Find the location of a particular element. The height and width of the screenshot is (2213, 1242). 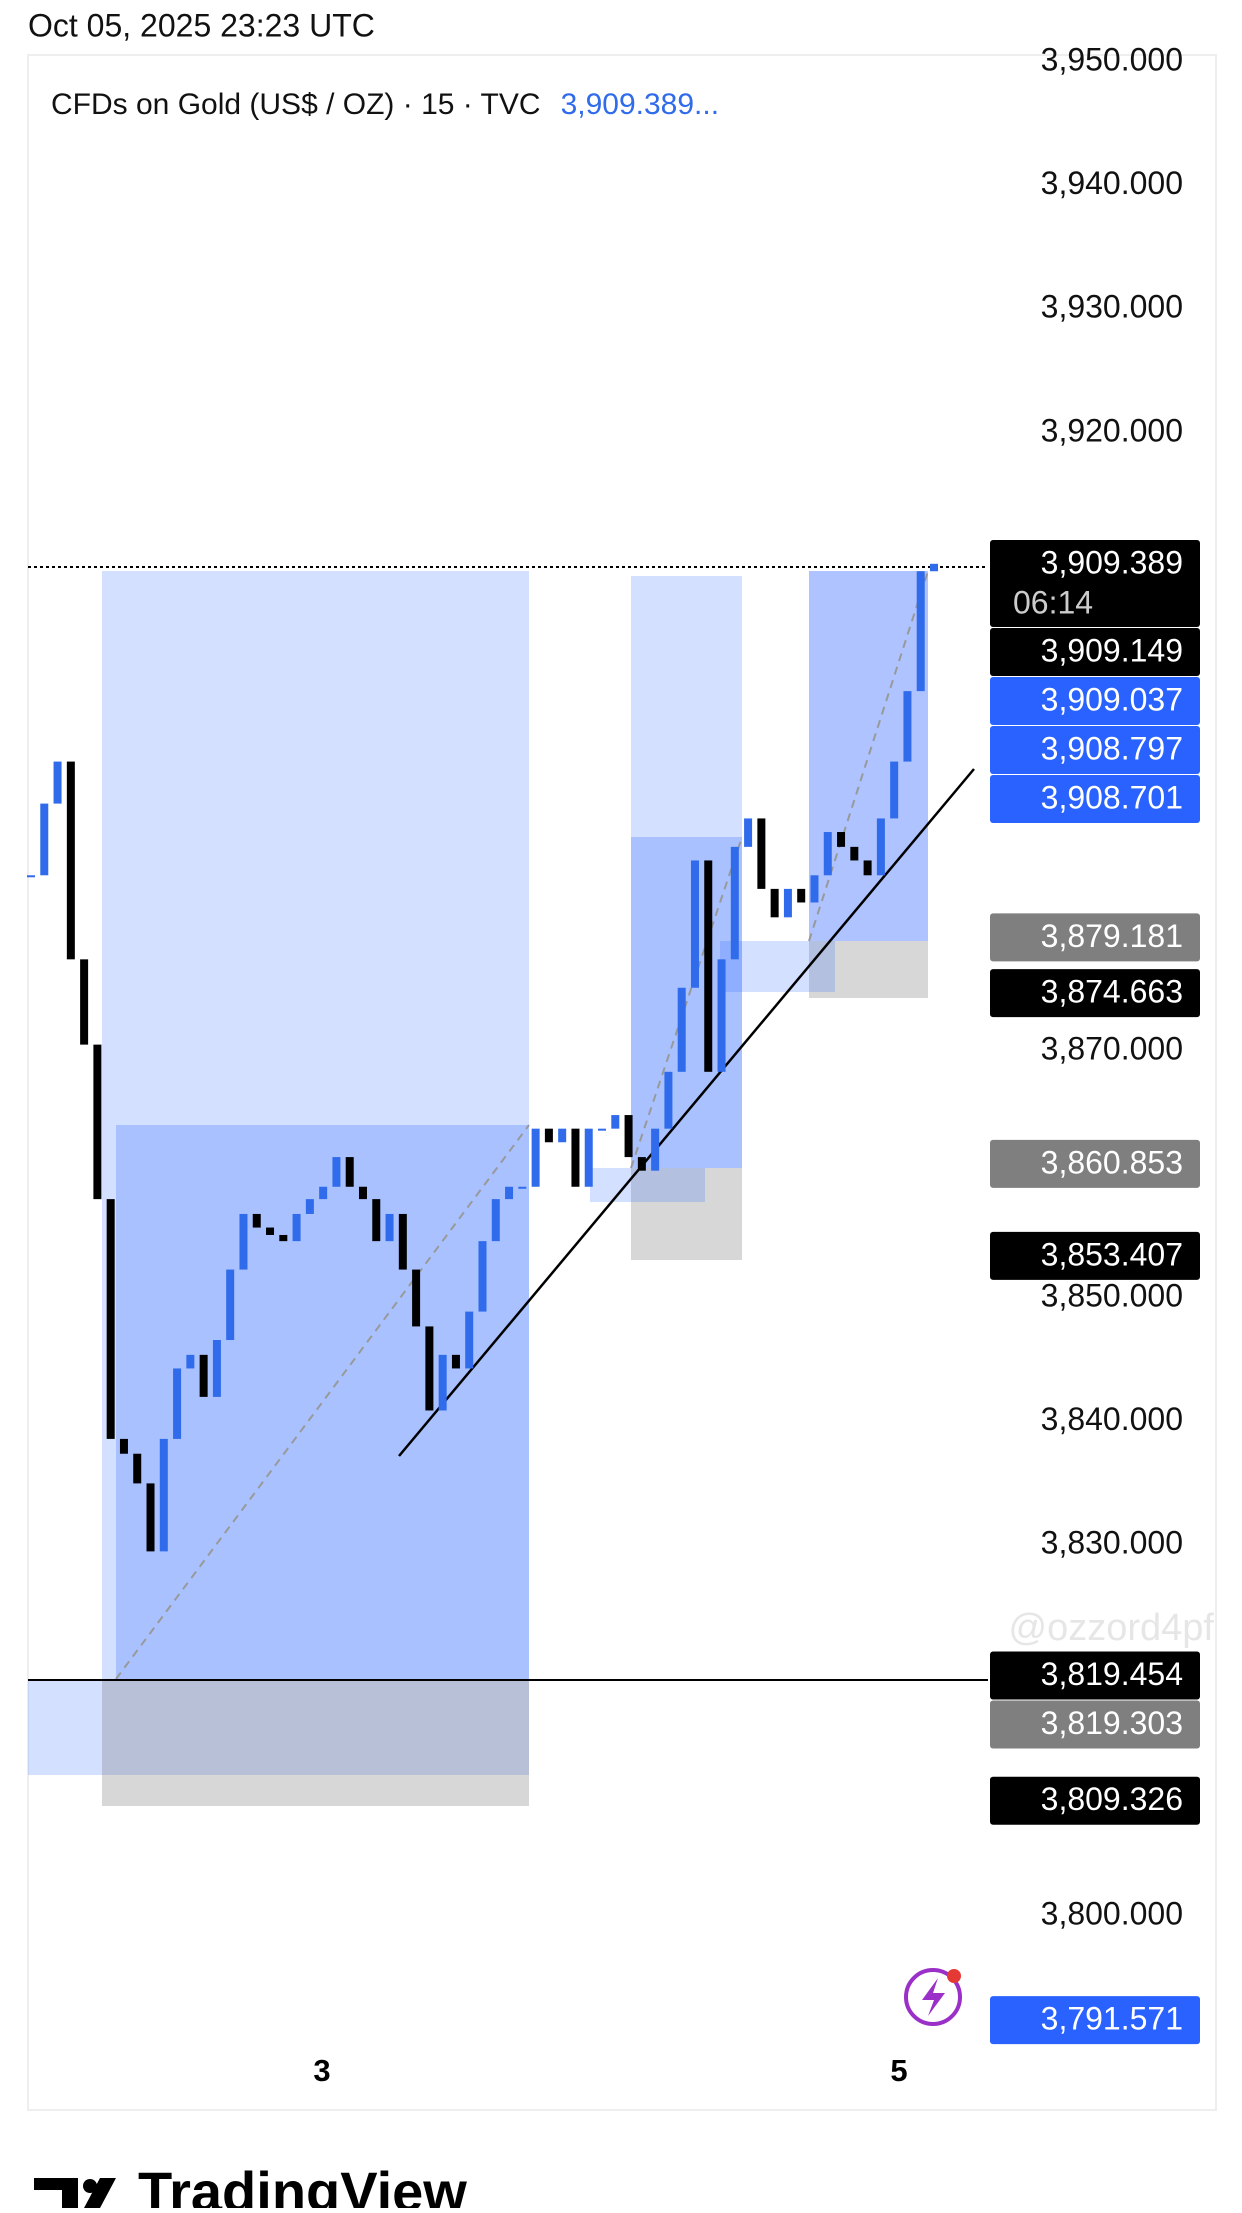

y-tick-label: 3,950.000 is located at coordinates (1112, 59).